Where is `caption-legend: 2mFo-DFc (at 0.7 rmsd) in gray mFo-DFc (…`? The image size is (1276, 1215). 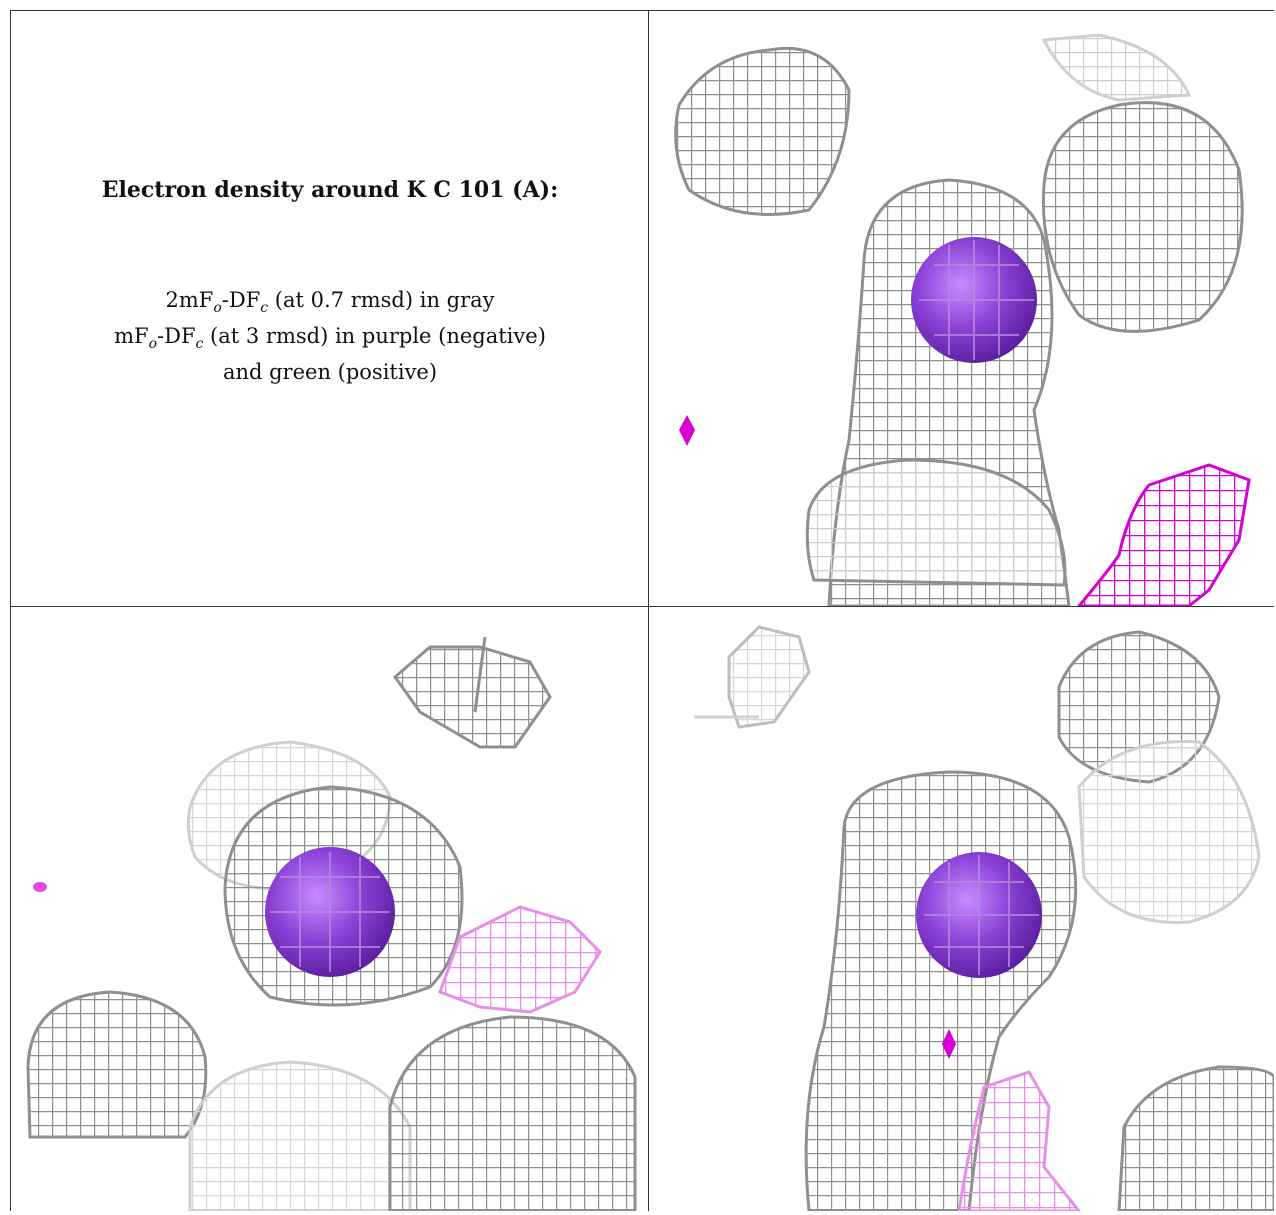
caption-legend: 2mFo-DFc (at 0.7 rmsd) in gray mFo-DFc (… is located at coordinates (330, 336).